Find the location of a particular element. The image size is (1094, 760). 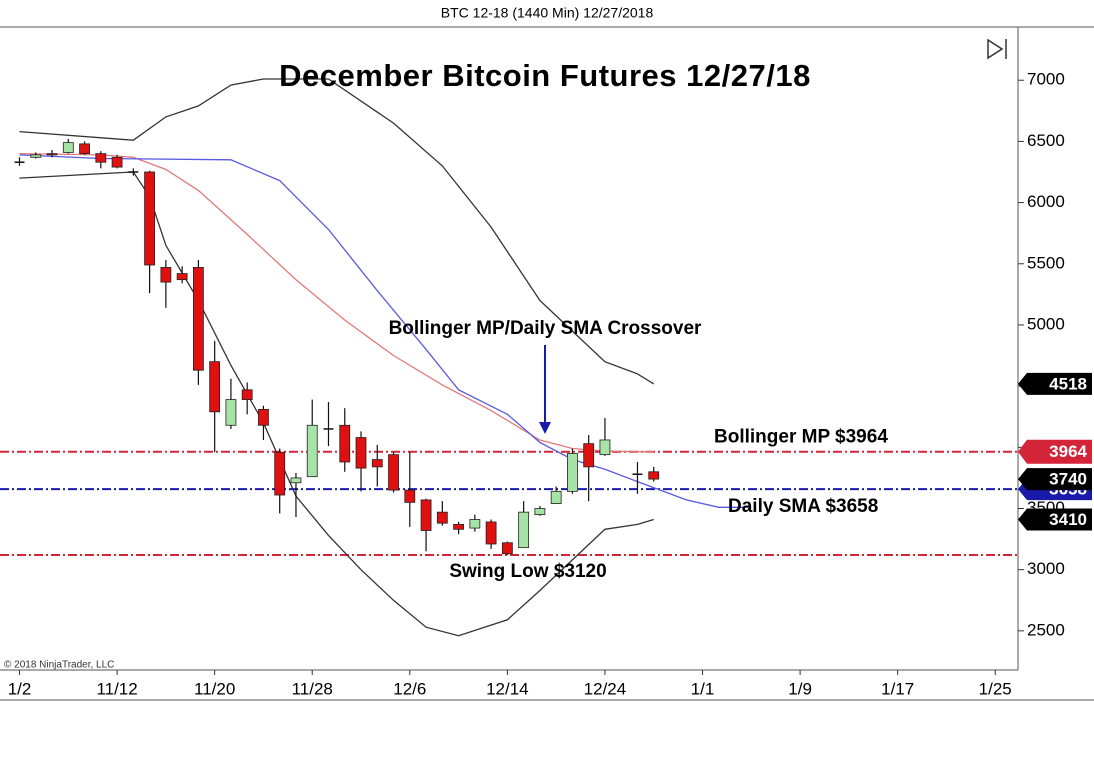

x-tick-label: 1/1 is located at coordinates (703, 688).